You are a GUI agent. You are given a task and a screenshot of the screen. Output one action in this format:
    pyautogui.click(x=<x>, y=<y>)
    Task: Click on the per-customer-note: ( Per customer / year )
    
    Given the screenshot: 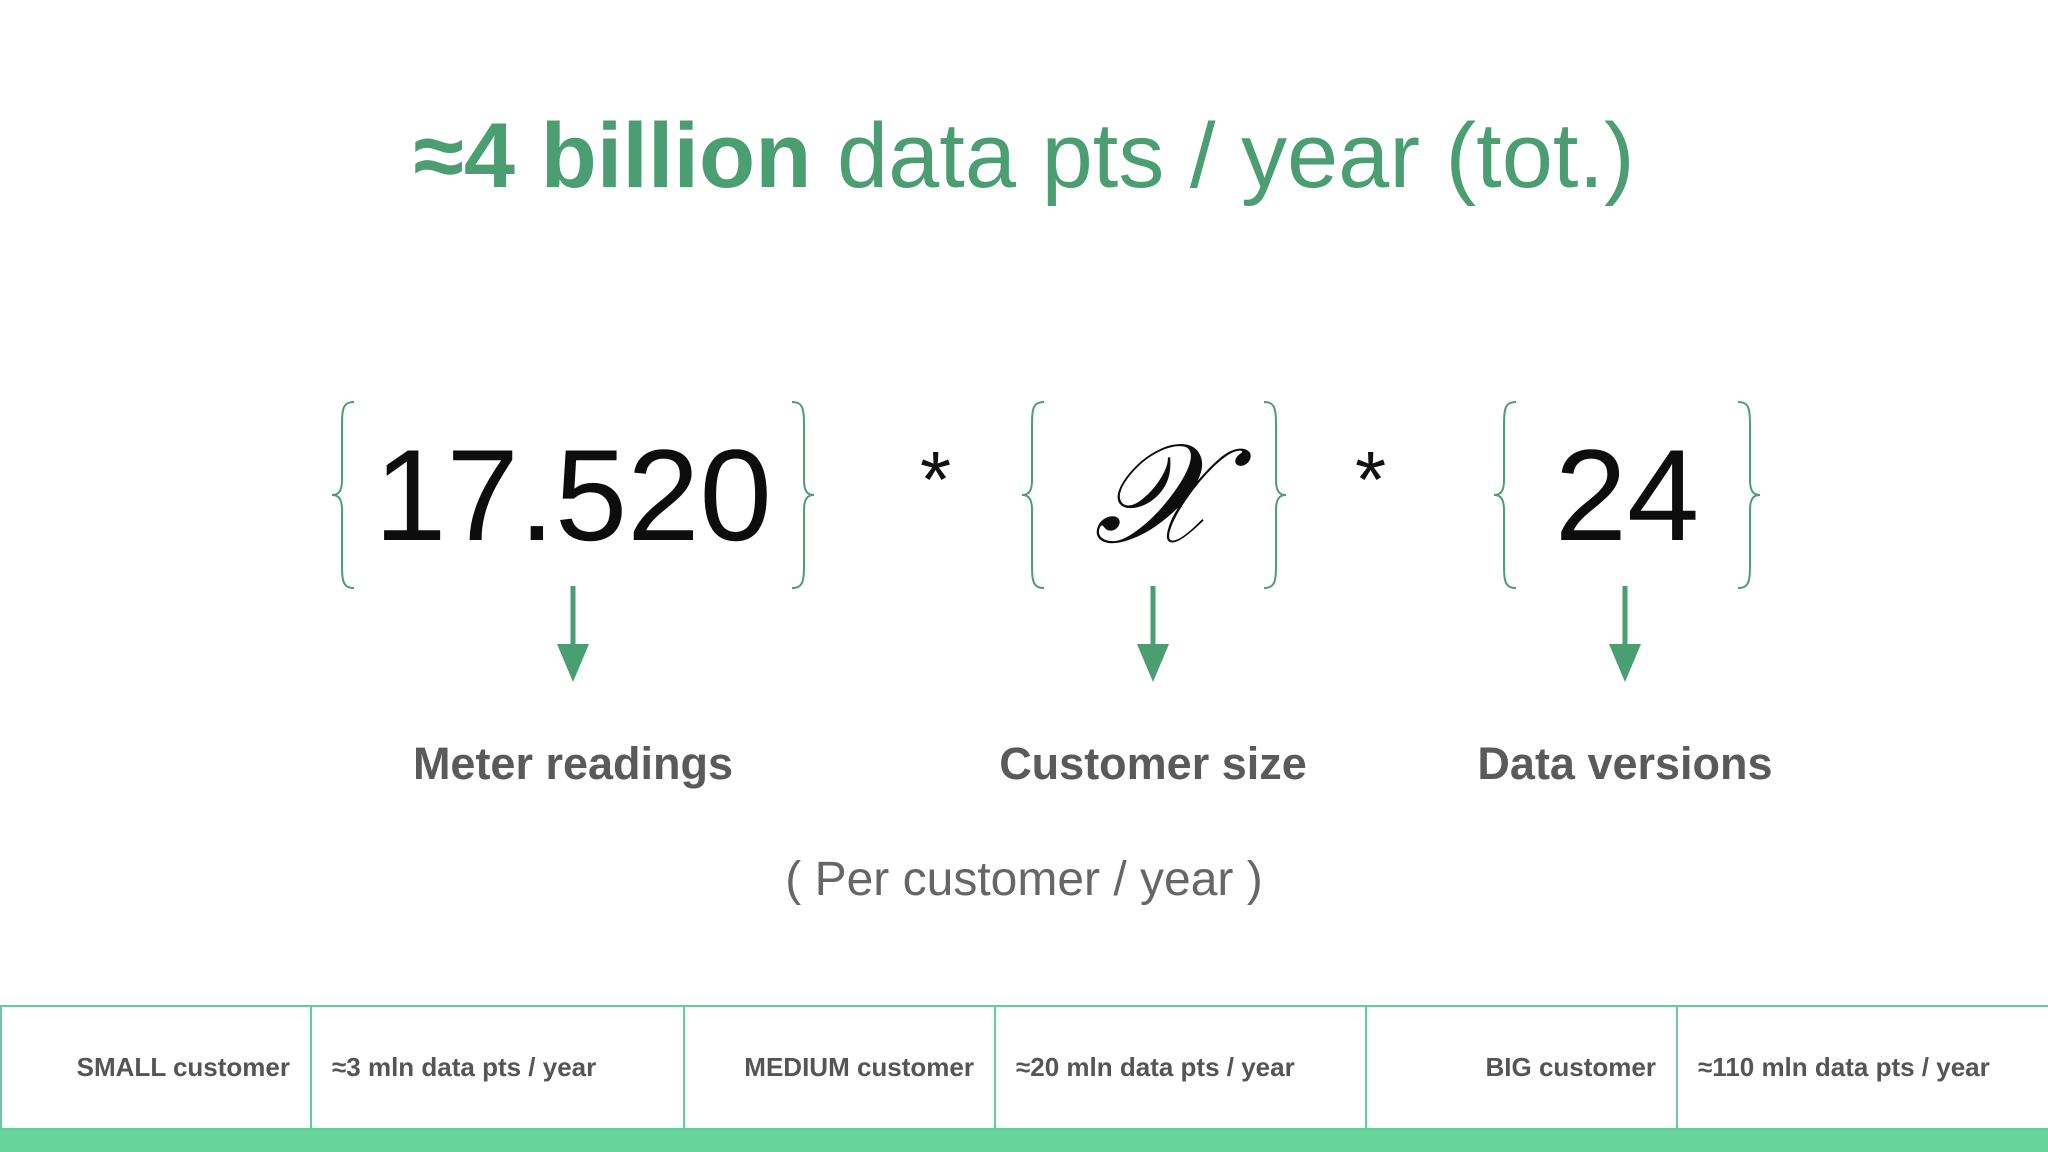 What is the action you would take?
    pyautogui.click(x=1024, y=879)
    